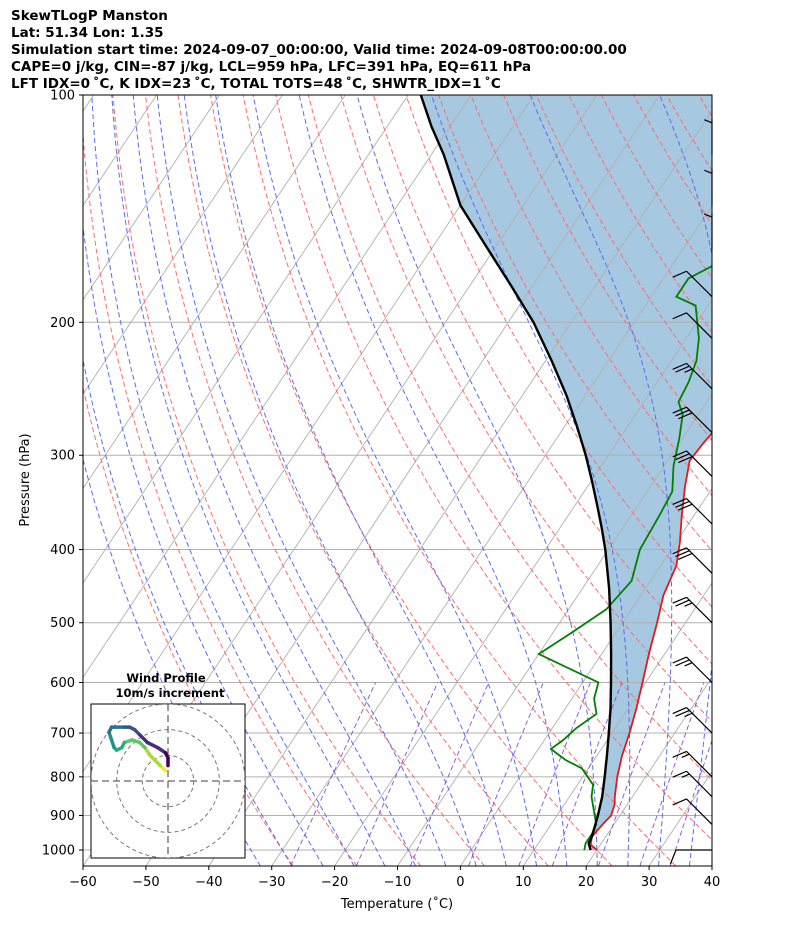 Image resolution: width=794 pixels, height=937 pixels. What do you see at coordinates (145, 882) in the screenshot?
I see `x-tick-label: −50` at bounding box center [145, 882].